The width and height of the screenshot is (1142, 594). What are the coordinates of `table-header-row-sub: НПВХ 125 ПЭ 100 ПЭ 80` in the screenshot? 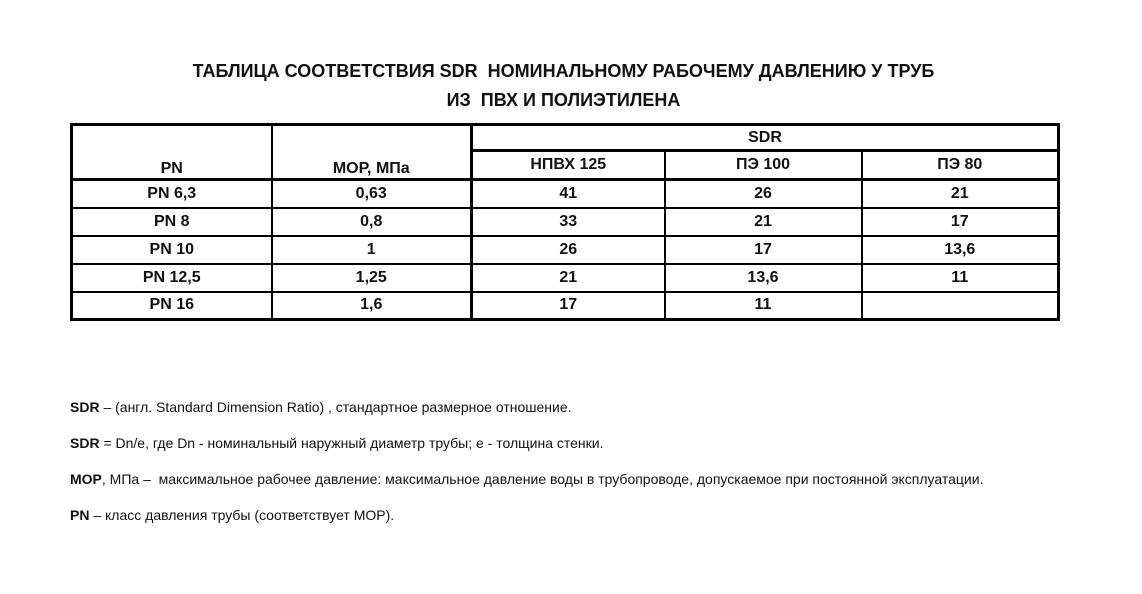 It's located at (566, 165).